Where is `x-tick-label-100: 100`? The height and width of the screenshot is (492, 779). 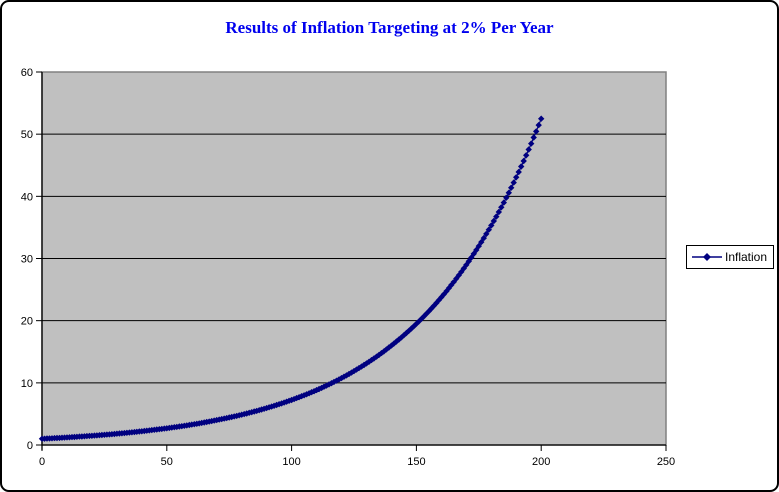 x-tick-label-100: 100 is located at coordinates (291, 462).